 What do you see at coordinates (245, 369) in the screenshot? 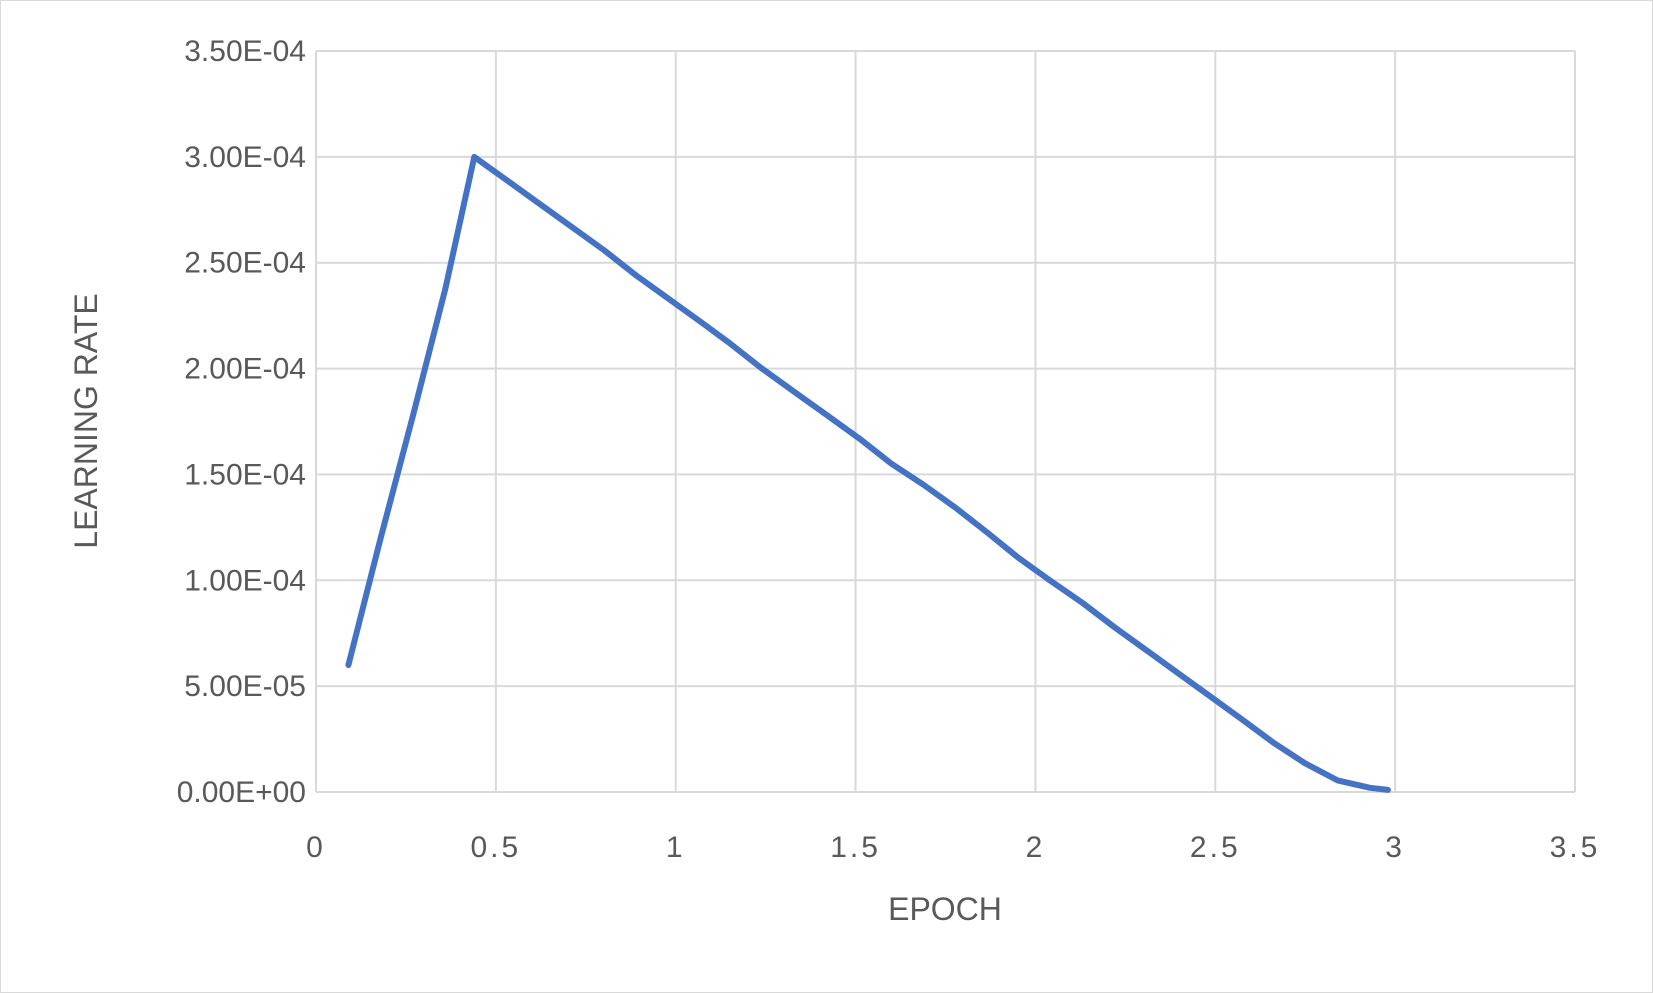
I see `y-tick-label: 2.00E-04` at bounding box center [245, 369].